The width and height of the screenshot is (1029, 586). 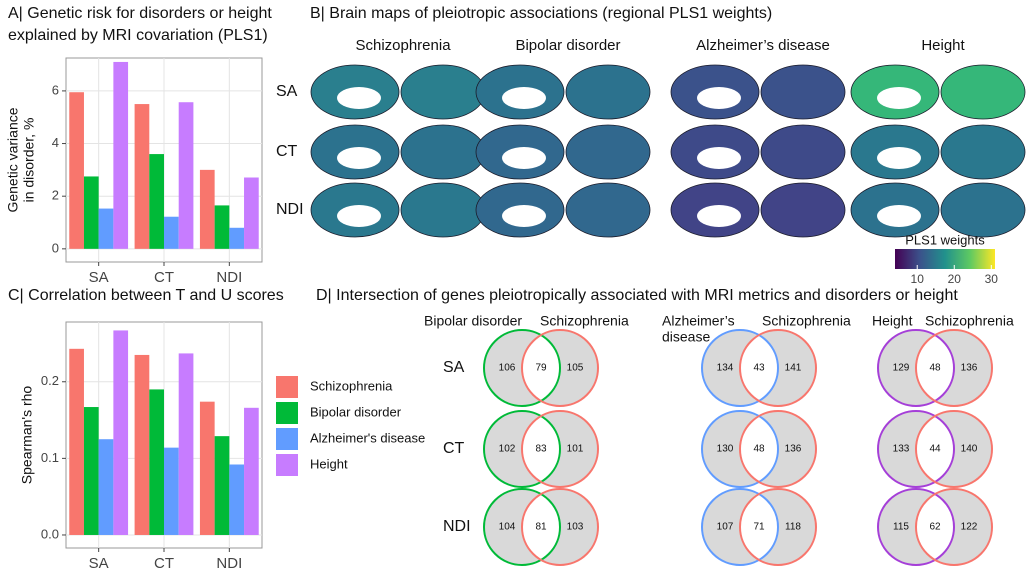 What do you see at coordinates (140, 13) in the screenshot?
I see `panel-title: A| Genetic risk for disorders or height` at bounding box center [140, 13].